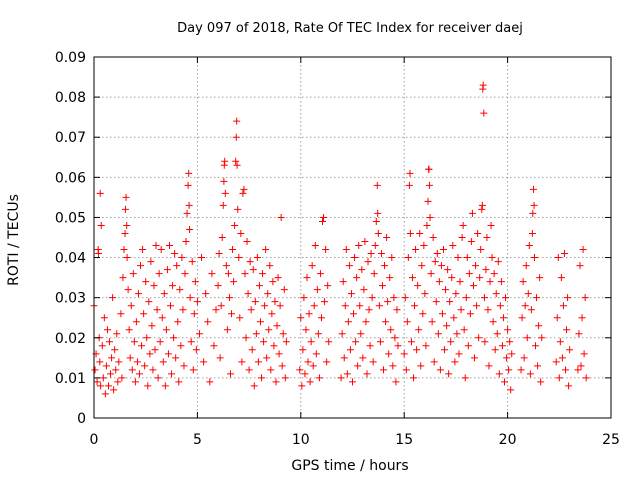  What do you see at coordinates (70, 98) in the screenshot?
I see `y-tick-label: 0.08` at bounding box center [70, 98].